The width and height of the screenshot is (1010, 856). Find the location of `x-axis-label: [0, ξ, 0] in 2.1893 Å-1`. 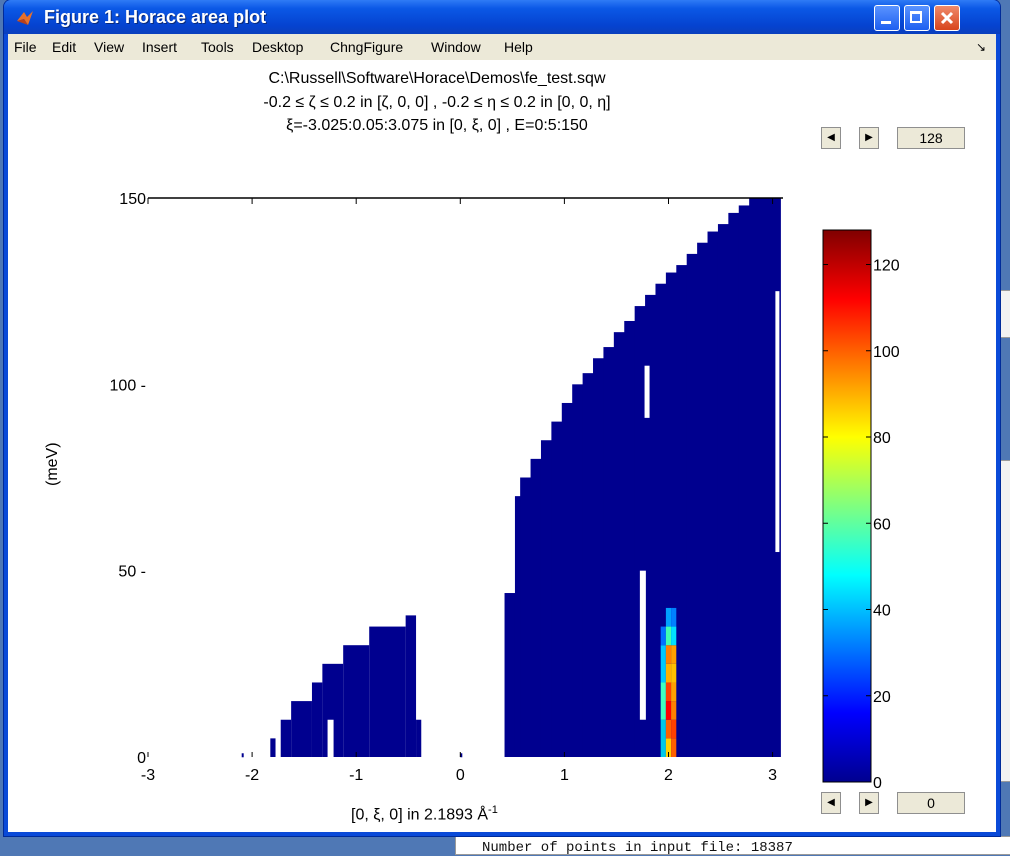

x-axis-label: [0, ξ, 0] in 2.1893 Å-1 is located at coordinates (424, 814).